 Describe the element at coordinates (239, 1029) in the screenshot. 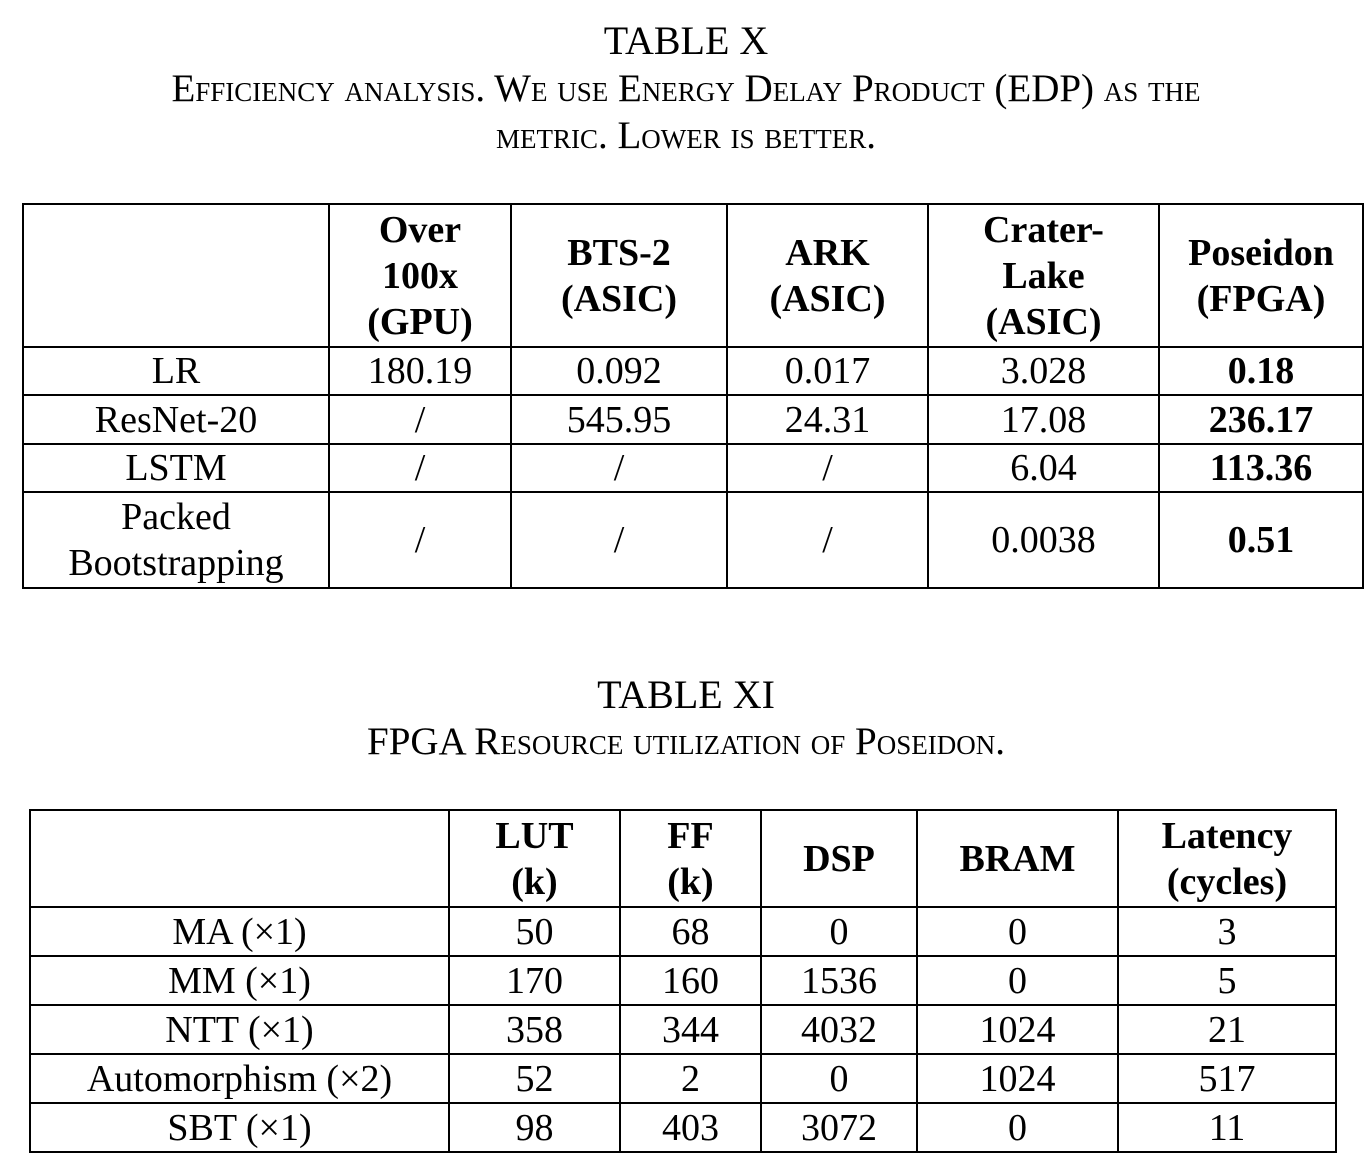

I see `row-label: NTT (×1)` at that location.